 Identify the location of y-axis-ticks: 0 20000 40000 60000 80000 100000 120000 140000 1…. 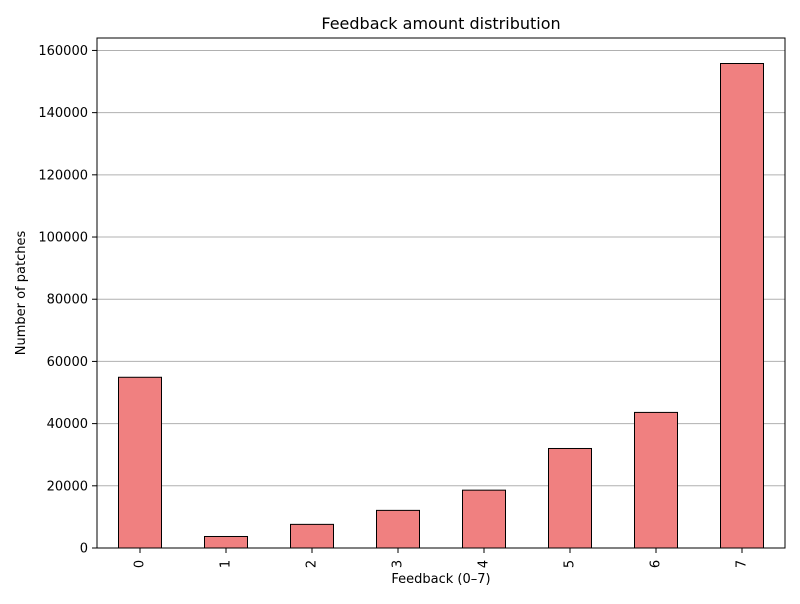
(67, 300).